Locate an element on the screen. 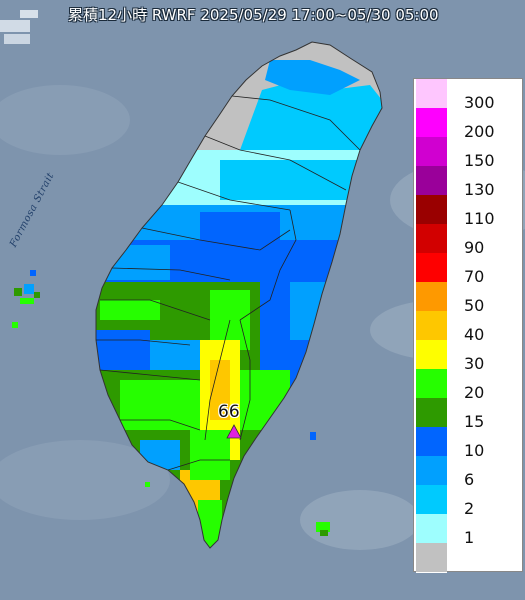 This screenshot has width=525, height=600. legend-row: 15 is located at coordinates (468, 414).